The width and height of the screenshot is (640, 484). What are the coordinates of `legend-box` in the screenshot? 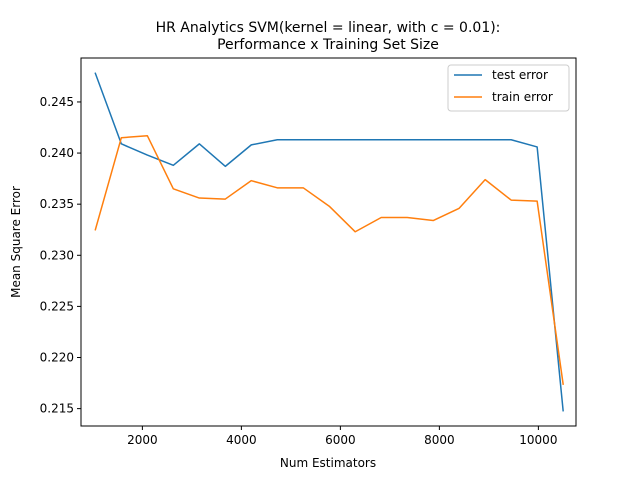 It's located at (508, 88).